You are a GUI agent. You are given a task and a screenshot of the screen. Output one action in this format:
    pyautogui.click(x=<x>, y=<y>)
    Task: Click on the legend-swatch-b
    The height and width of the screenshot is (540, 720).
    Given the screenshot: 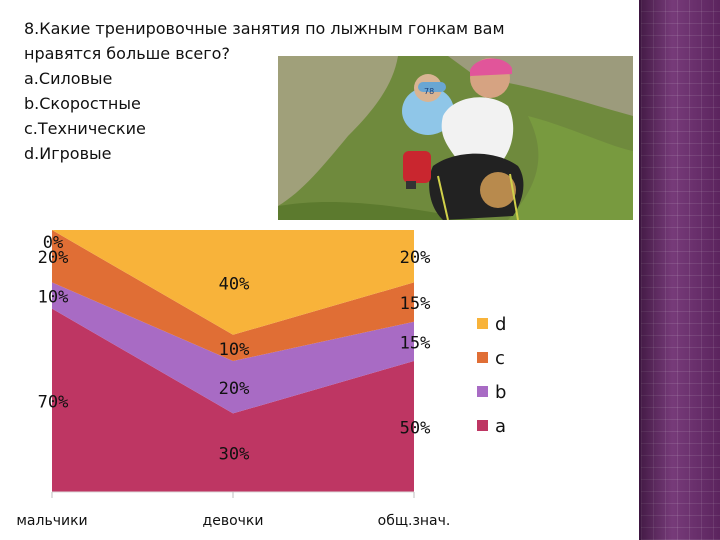 What is the action you would take?
    pyautogui.click(x=482, y=391)
    